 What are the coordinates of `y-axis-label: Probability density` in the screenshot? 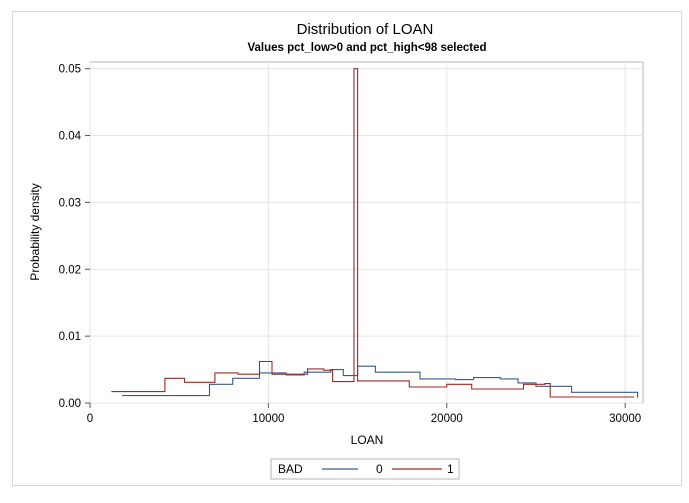 It's located at (35, 231).